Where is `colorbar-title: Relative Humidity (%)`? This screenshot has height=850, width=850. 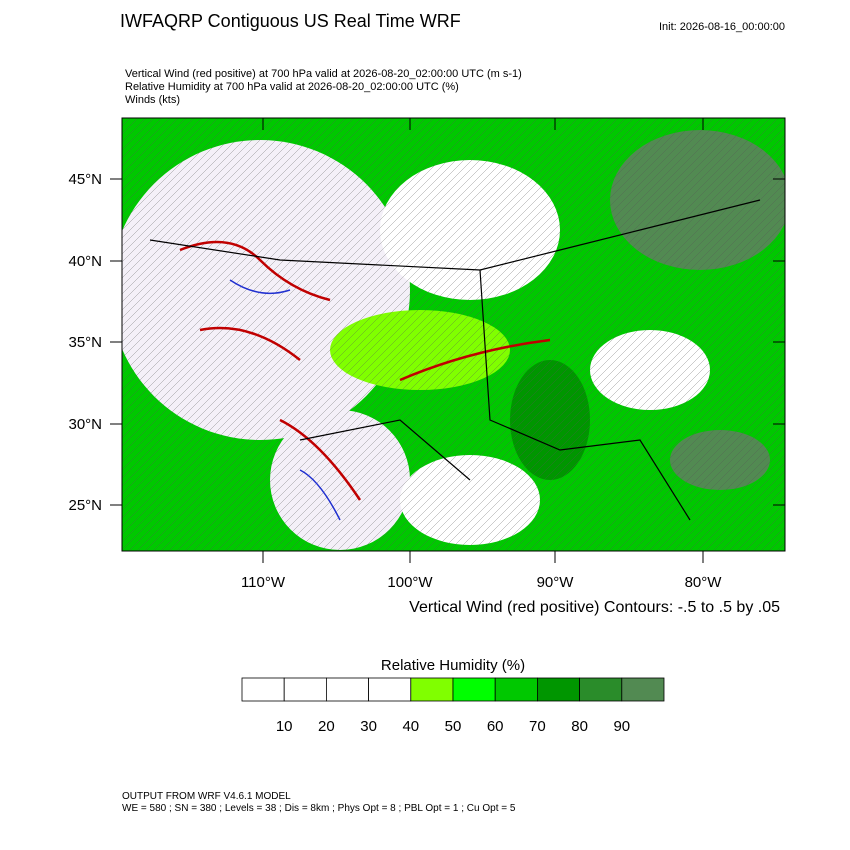
colorbar-title: Relative Humidity (%) is located at coordinates (453, 665).